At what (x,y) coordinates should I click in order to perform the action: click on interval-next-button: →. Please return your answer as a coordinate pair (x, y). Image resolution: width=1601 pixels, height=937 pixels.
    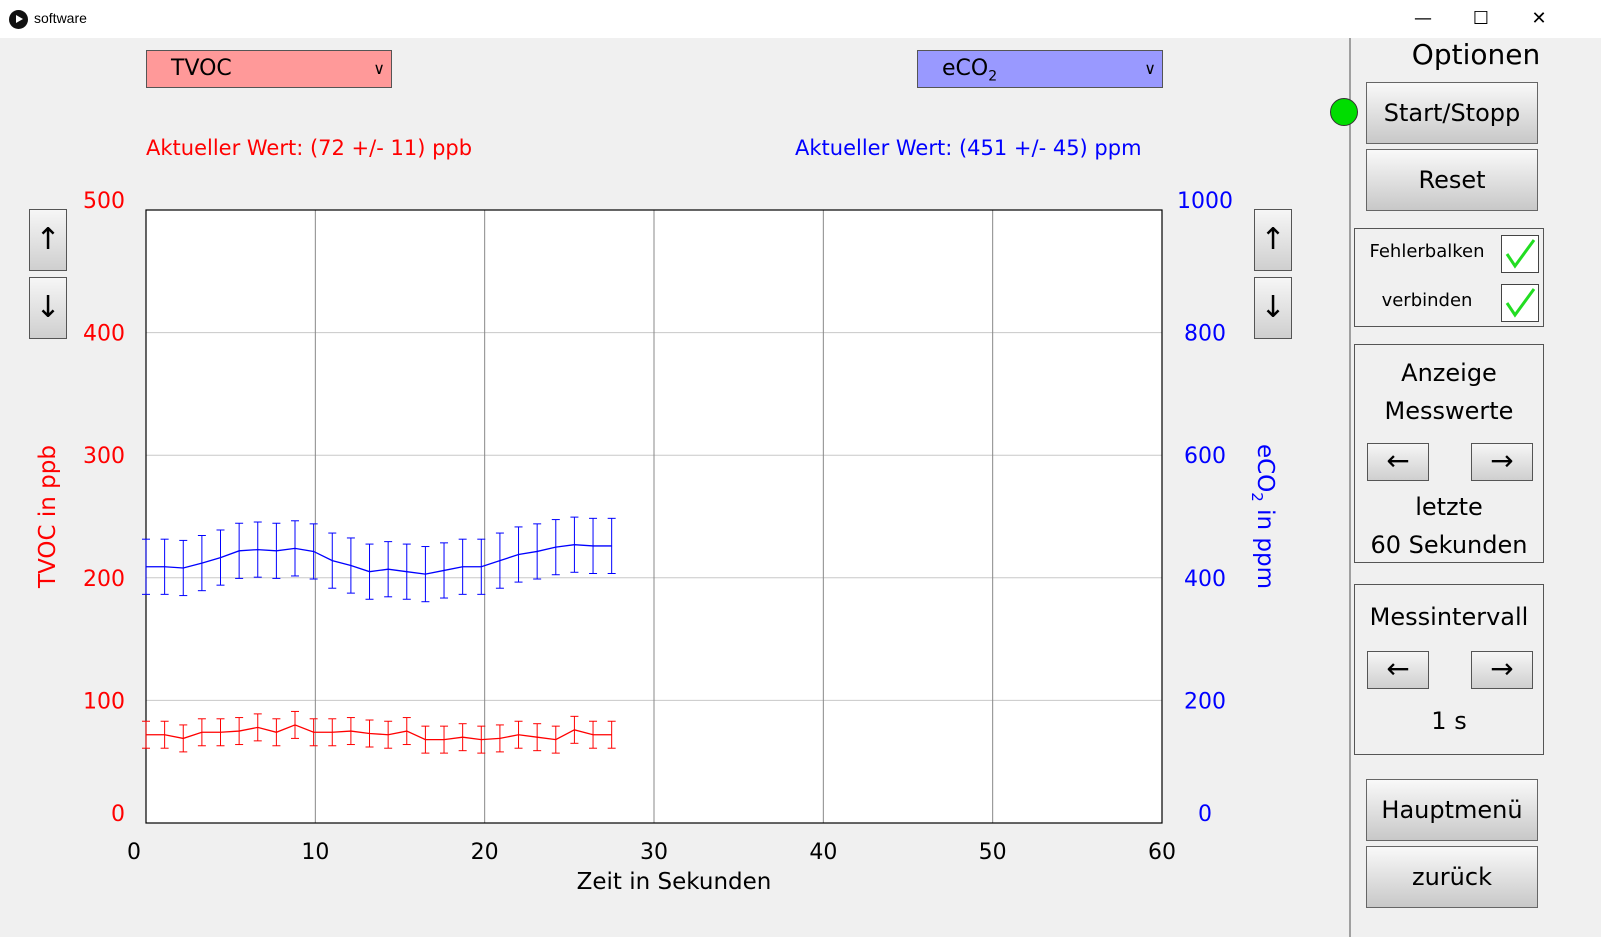
    Looking at the image, I should click on (1502, 670).